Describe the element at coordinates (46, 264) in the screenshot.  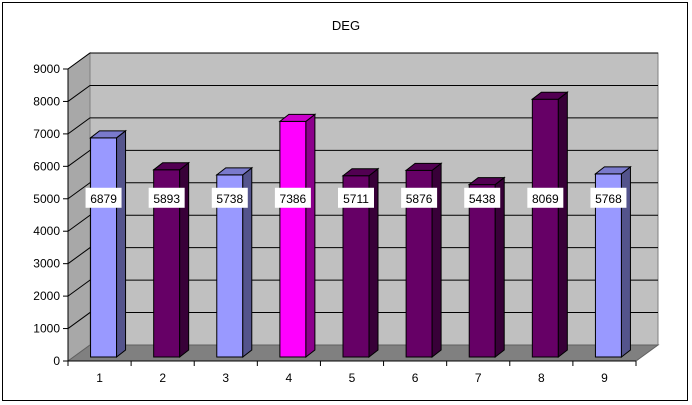
I see `y-tick-label: 3000` at that location.